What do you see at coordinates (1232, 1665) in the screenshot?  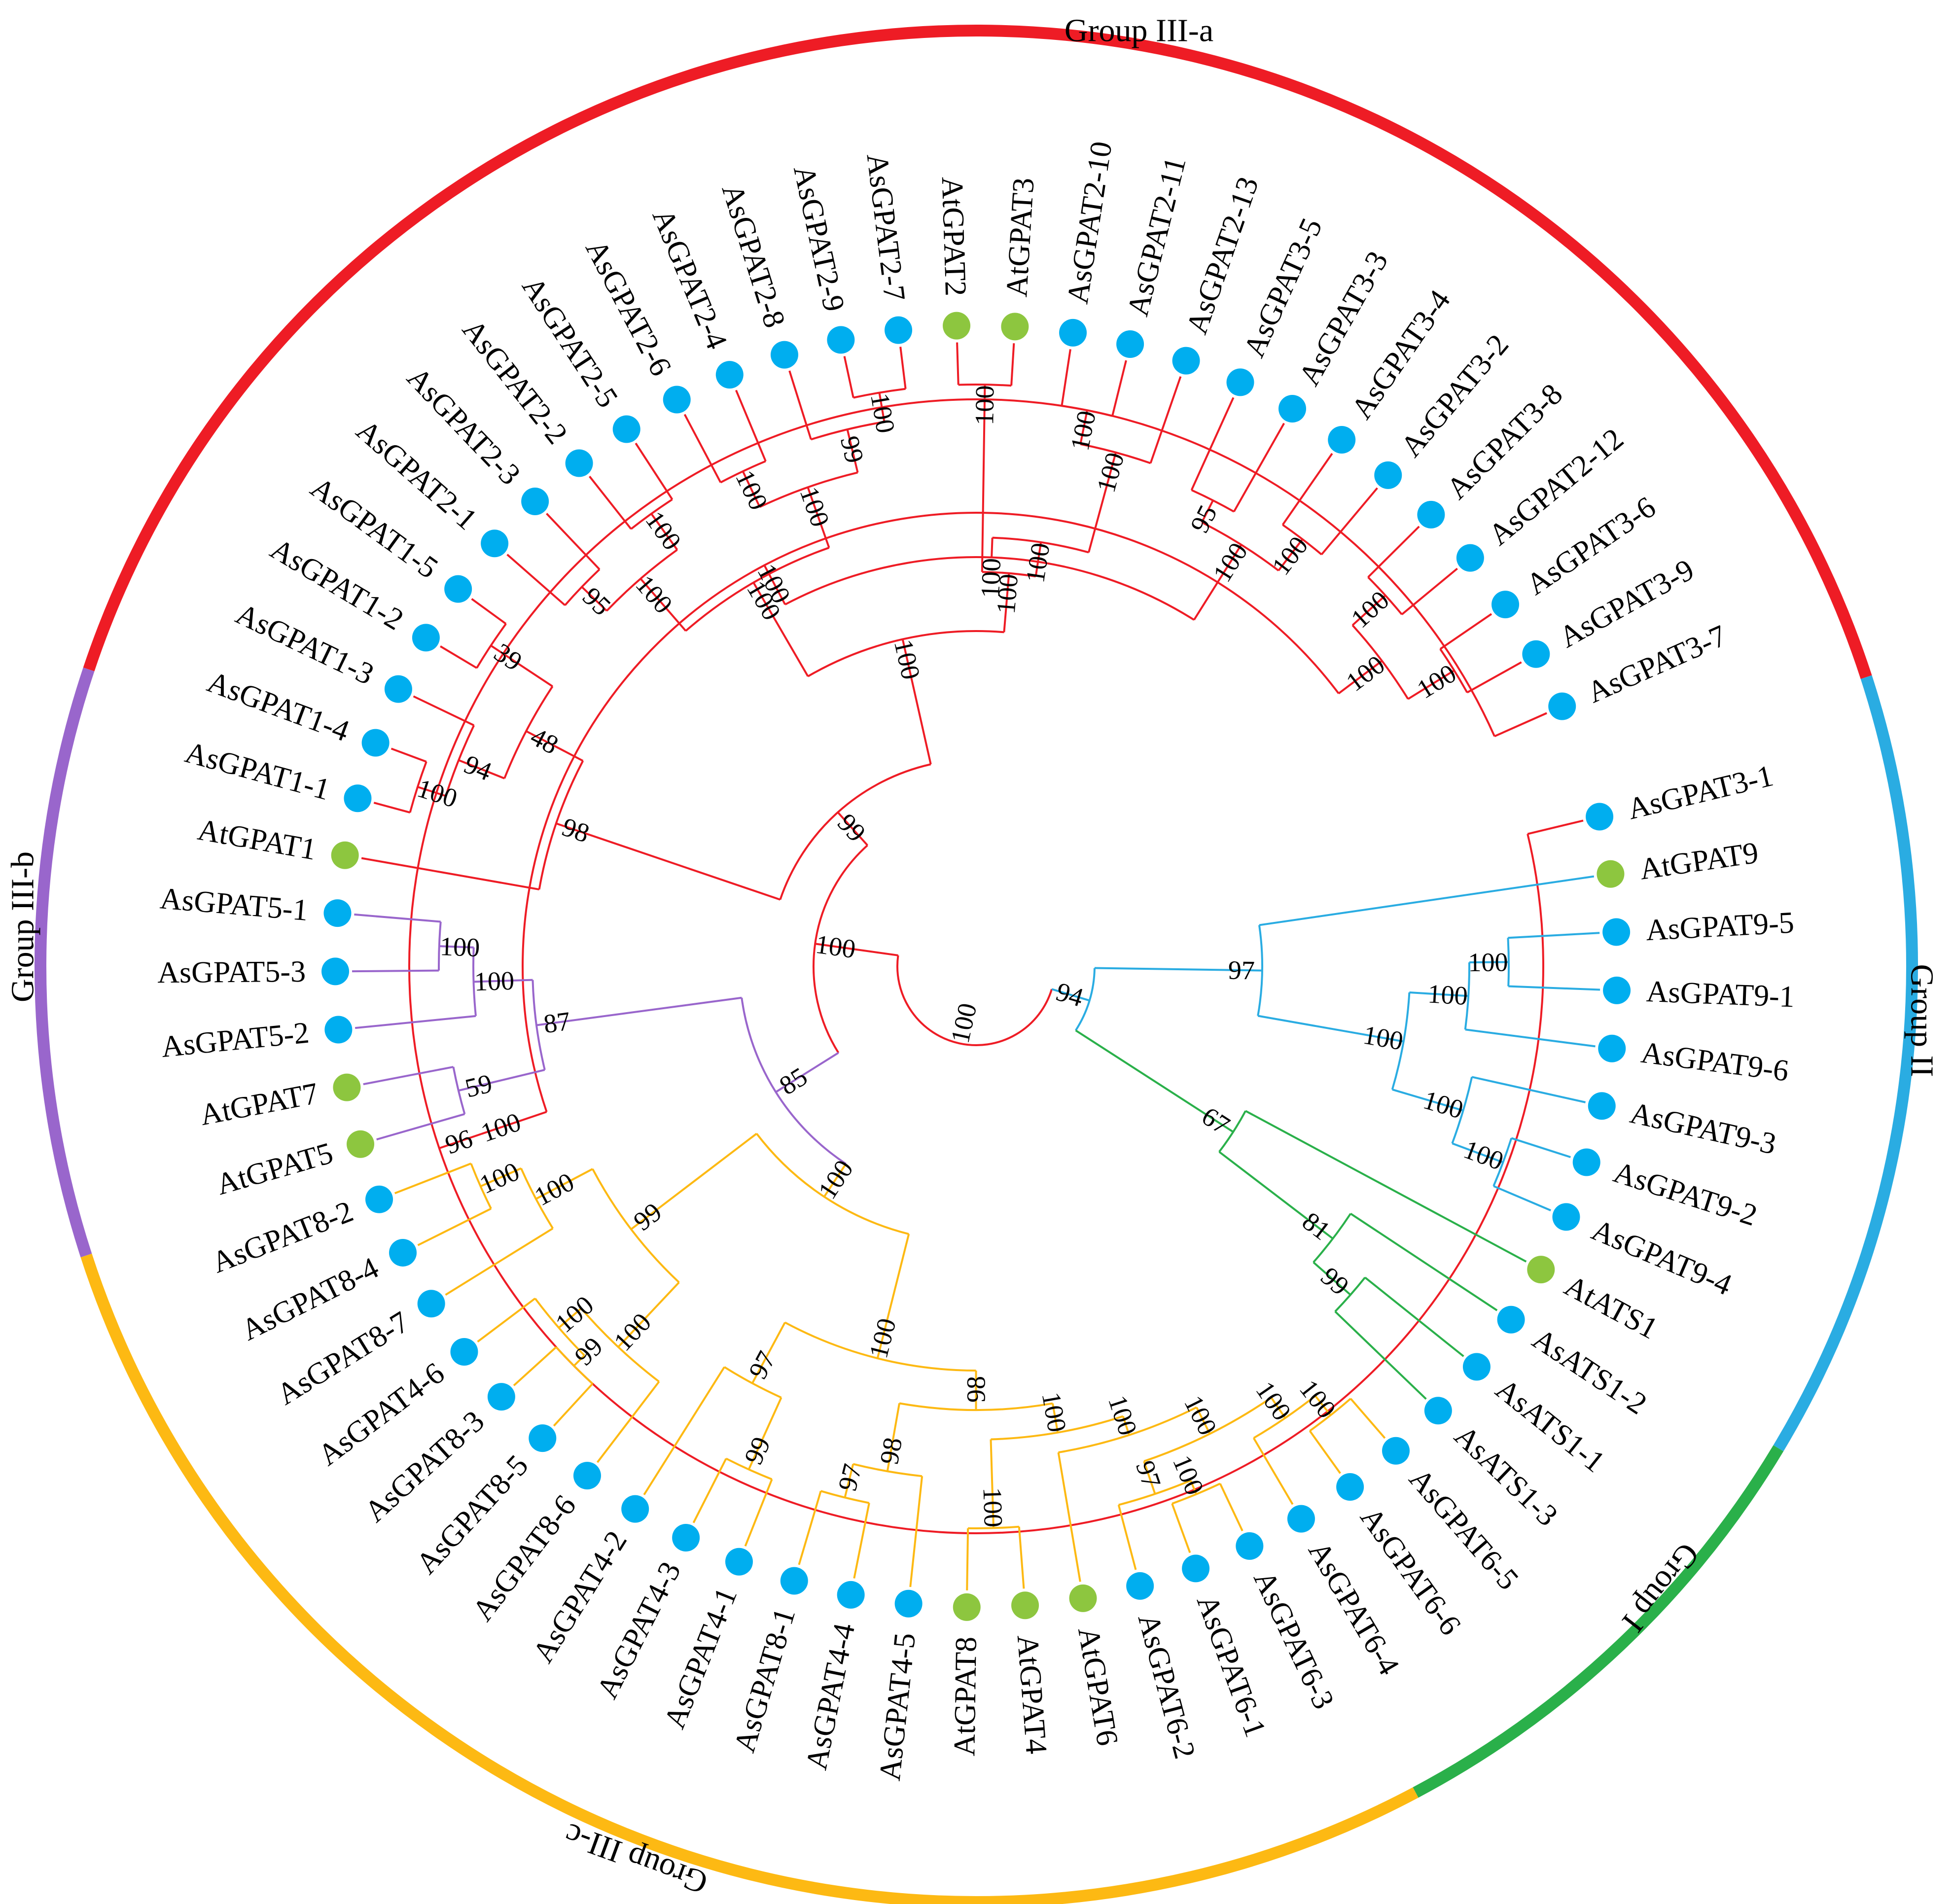 I see `leaf-label: AsGPAT6-1` at bounding box center [1232, 1665].